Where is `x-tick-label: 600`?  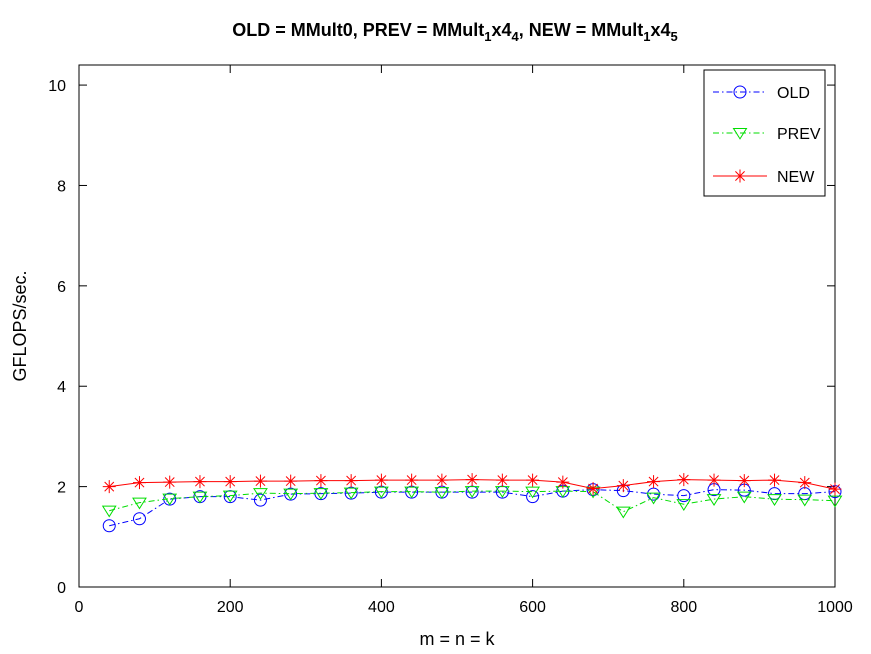 x-tick-label: 600 is located at coordinates (532, 607).